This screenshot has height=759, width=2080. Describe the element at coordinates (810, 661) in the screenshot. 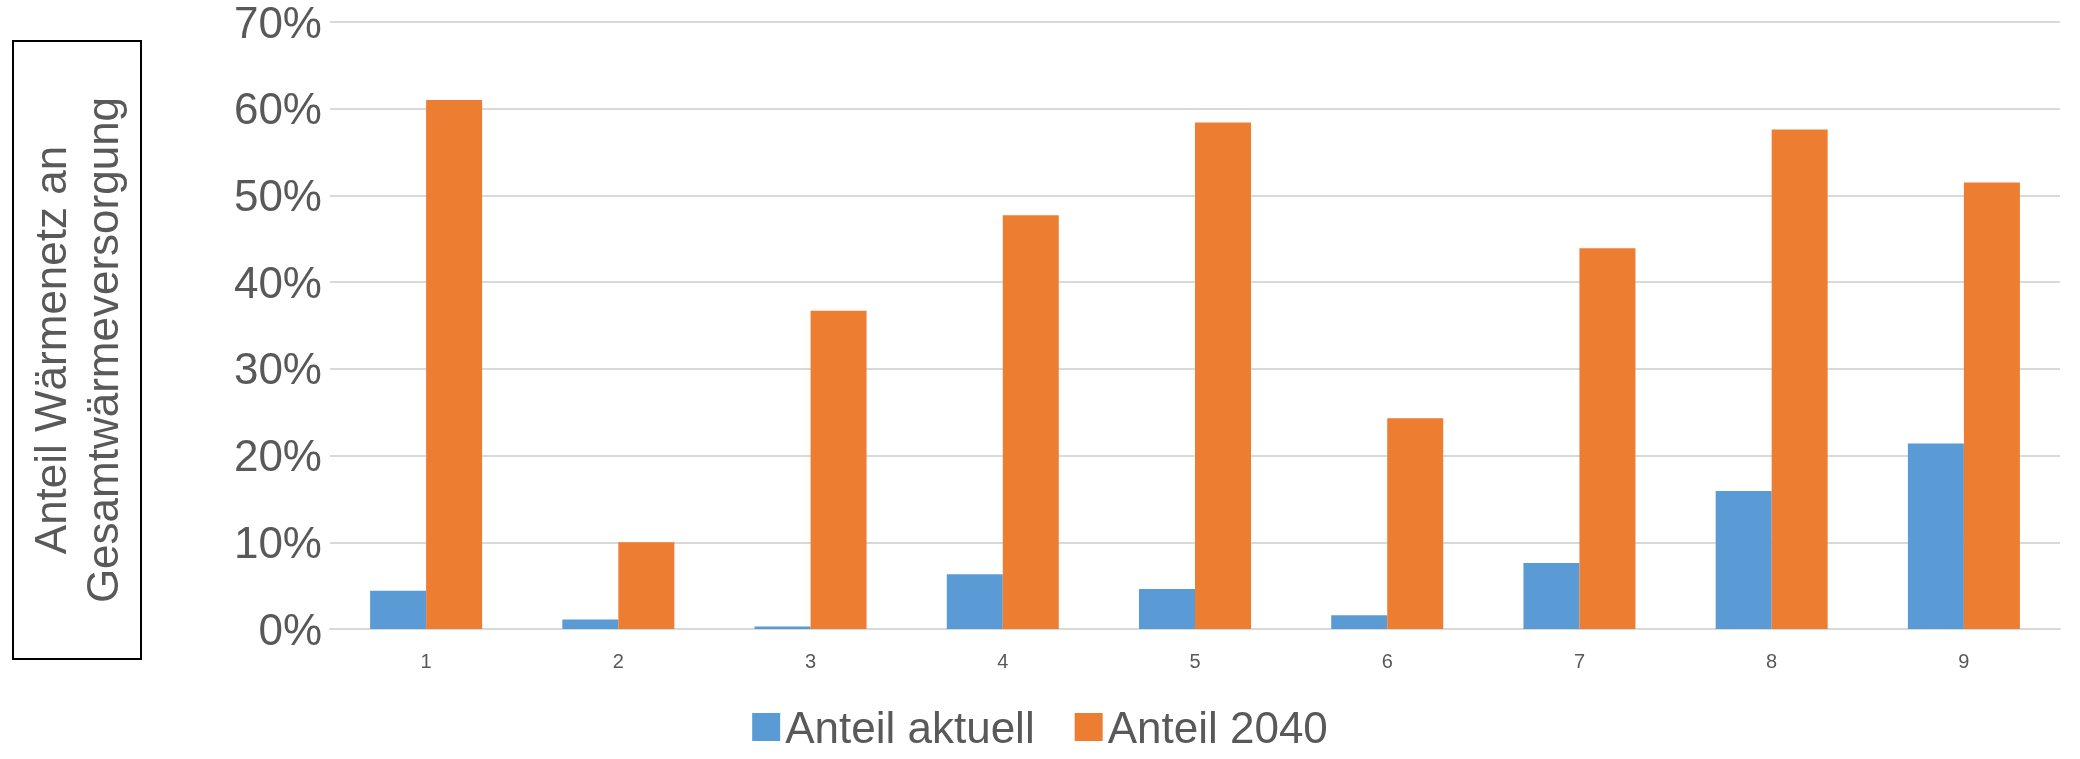

I see `x-tick-label: 3` at that location.